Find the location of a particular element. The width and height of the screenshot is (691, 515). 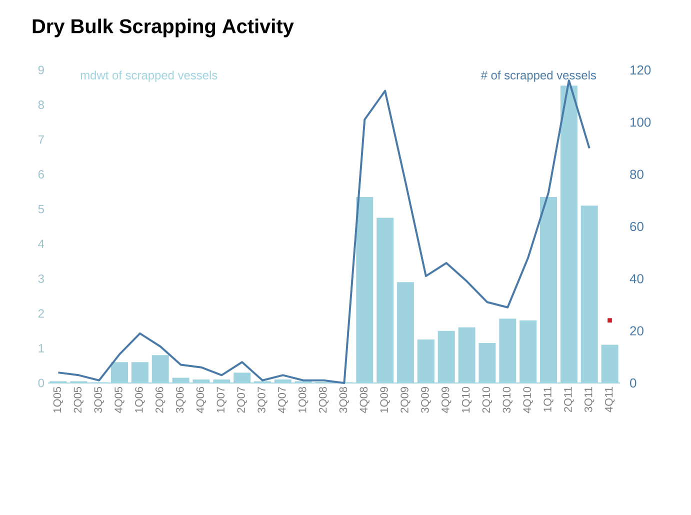

x-tick-label: 3Q06 is located at coordinates (181, 400).